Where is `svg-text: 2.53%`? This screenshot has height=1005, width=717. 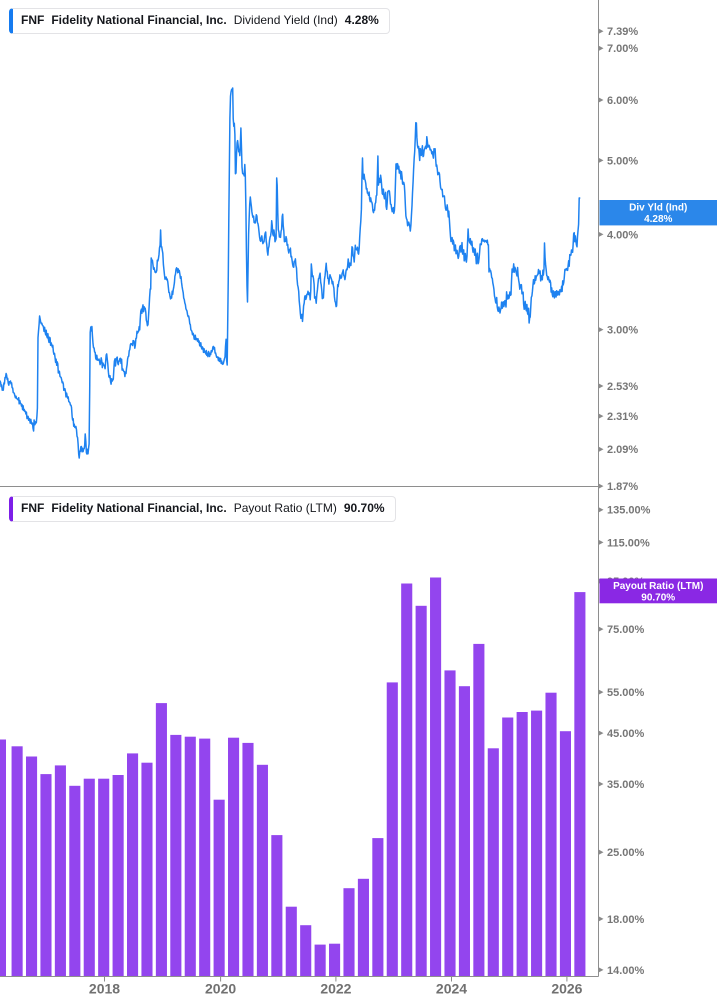
svg-text: 2.53% is located at coordinates (622, 387).